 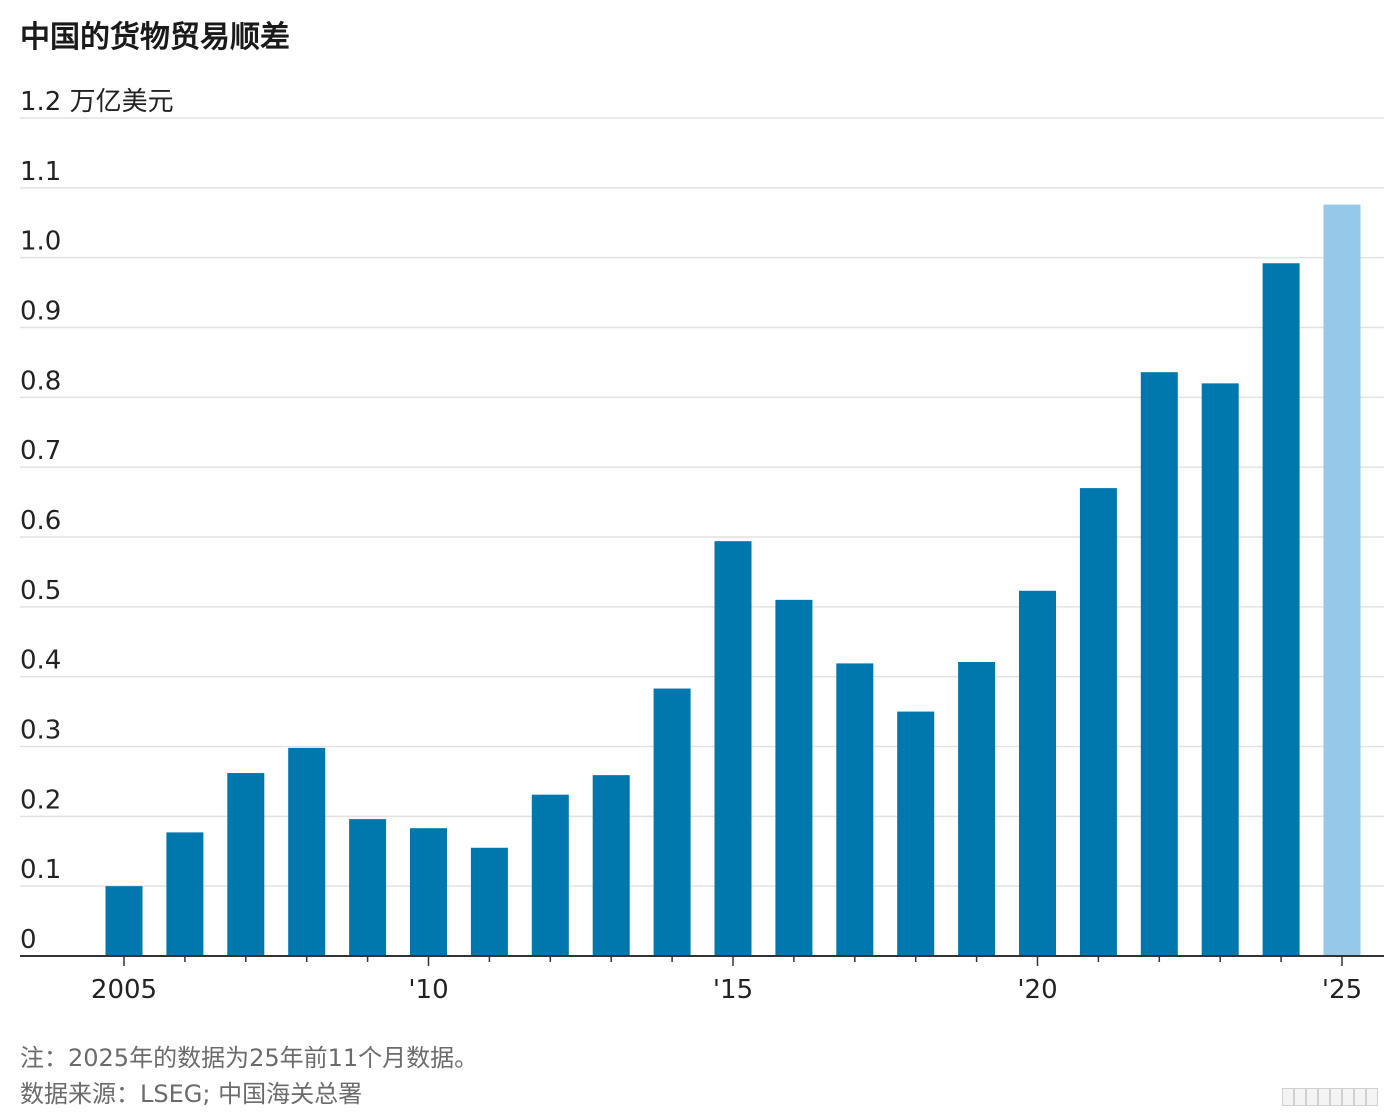 What do you see at coordinates (40, 521) in the screenshot?
I see `y-tick-label: 0.6` at bounding box center [40, 521].